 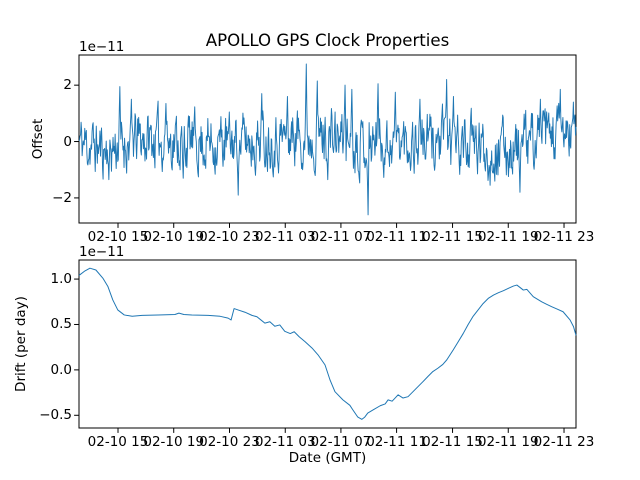 What do you see at coordinates (452, 237) in the screenshot?
I see `top-x-tick-label: 02-11 15` at bounding box center [452, 237].